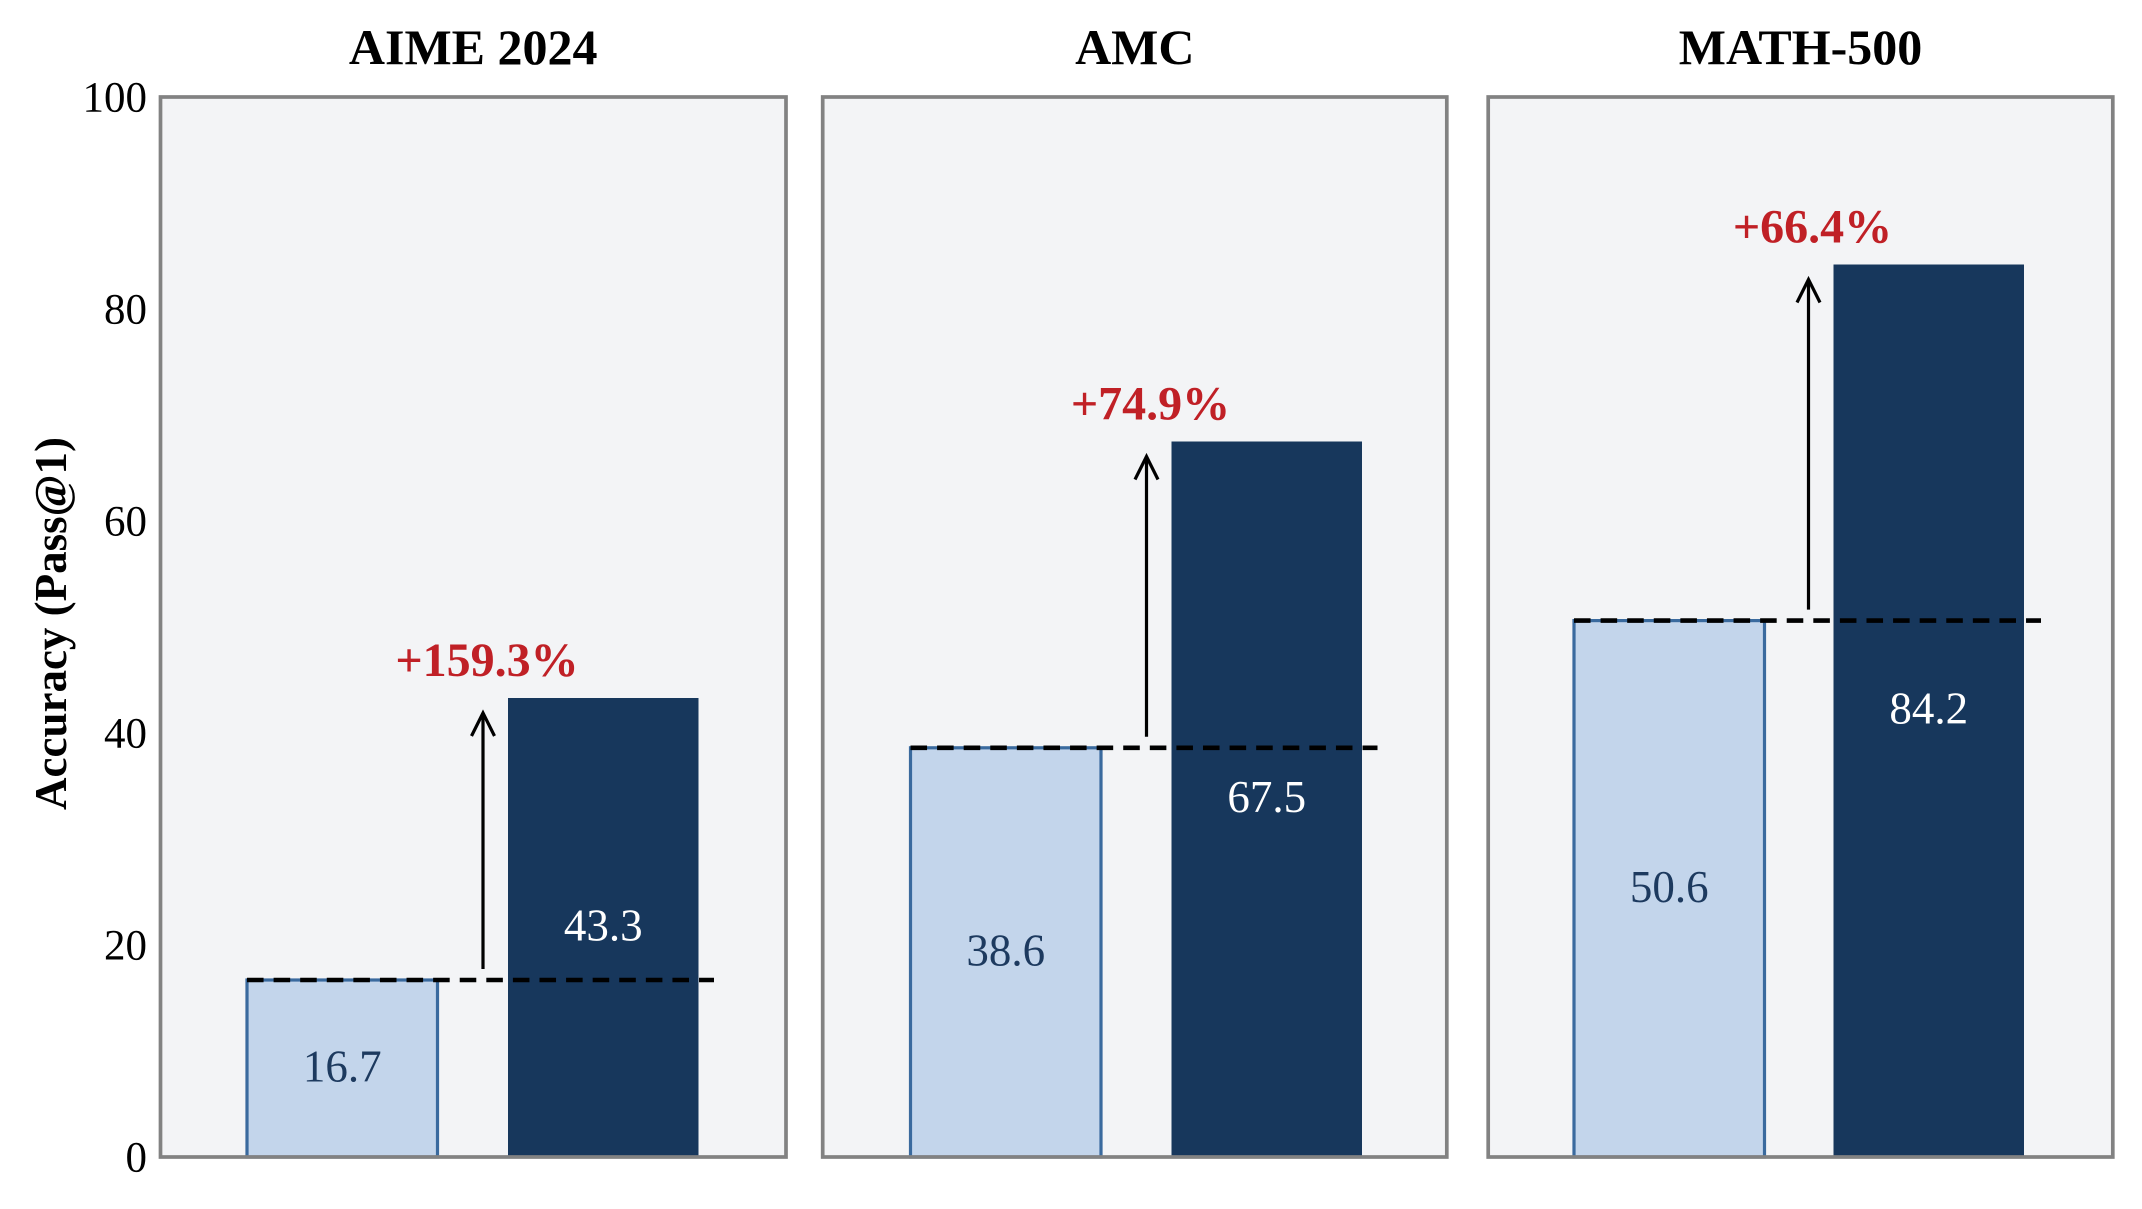 The image size is (2142, 1209). What do you see at coordinates (115, 98) in the screenshot?
I see `svg-text: 100` at bounding box center [115, 98].